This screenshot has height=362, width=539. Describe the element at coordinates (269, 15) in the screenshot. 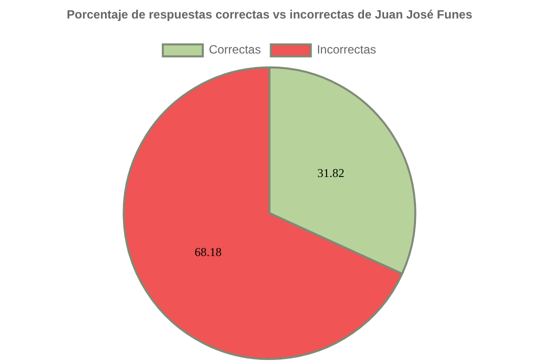

I see `chart-title: Porcentaje de respuestas correctas vs incorrectas de Juan José Funes` at that location.